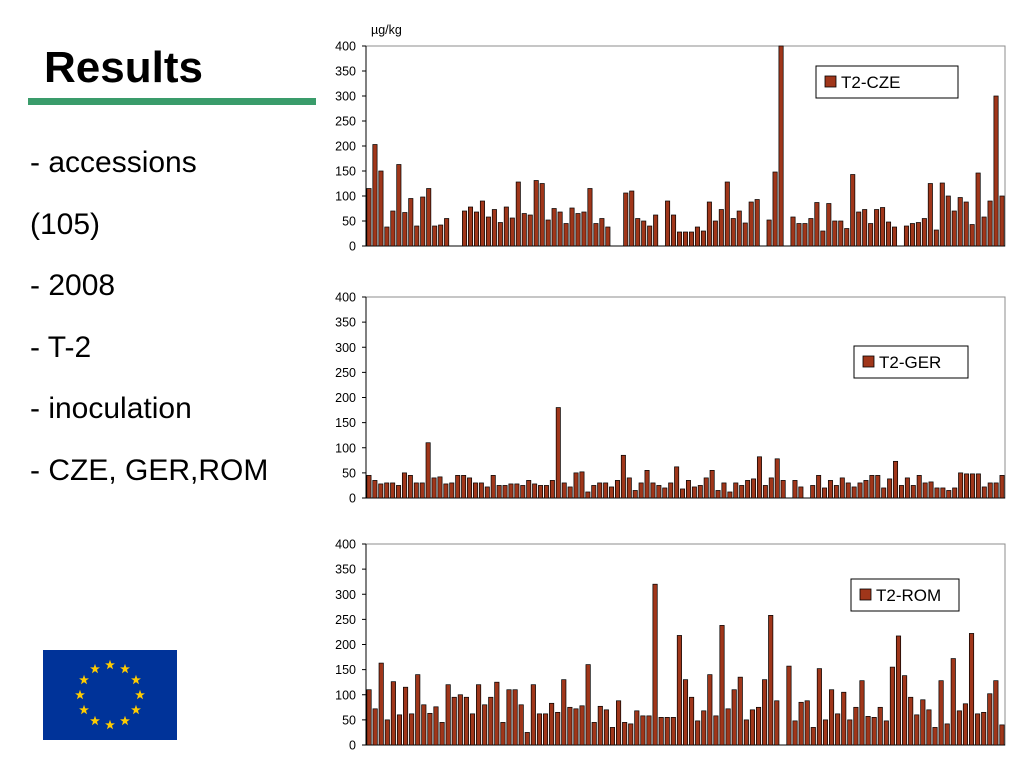 The height and width of the screenshot is (768, 1024). I want to click on page-title: Results, so click(123, 67).